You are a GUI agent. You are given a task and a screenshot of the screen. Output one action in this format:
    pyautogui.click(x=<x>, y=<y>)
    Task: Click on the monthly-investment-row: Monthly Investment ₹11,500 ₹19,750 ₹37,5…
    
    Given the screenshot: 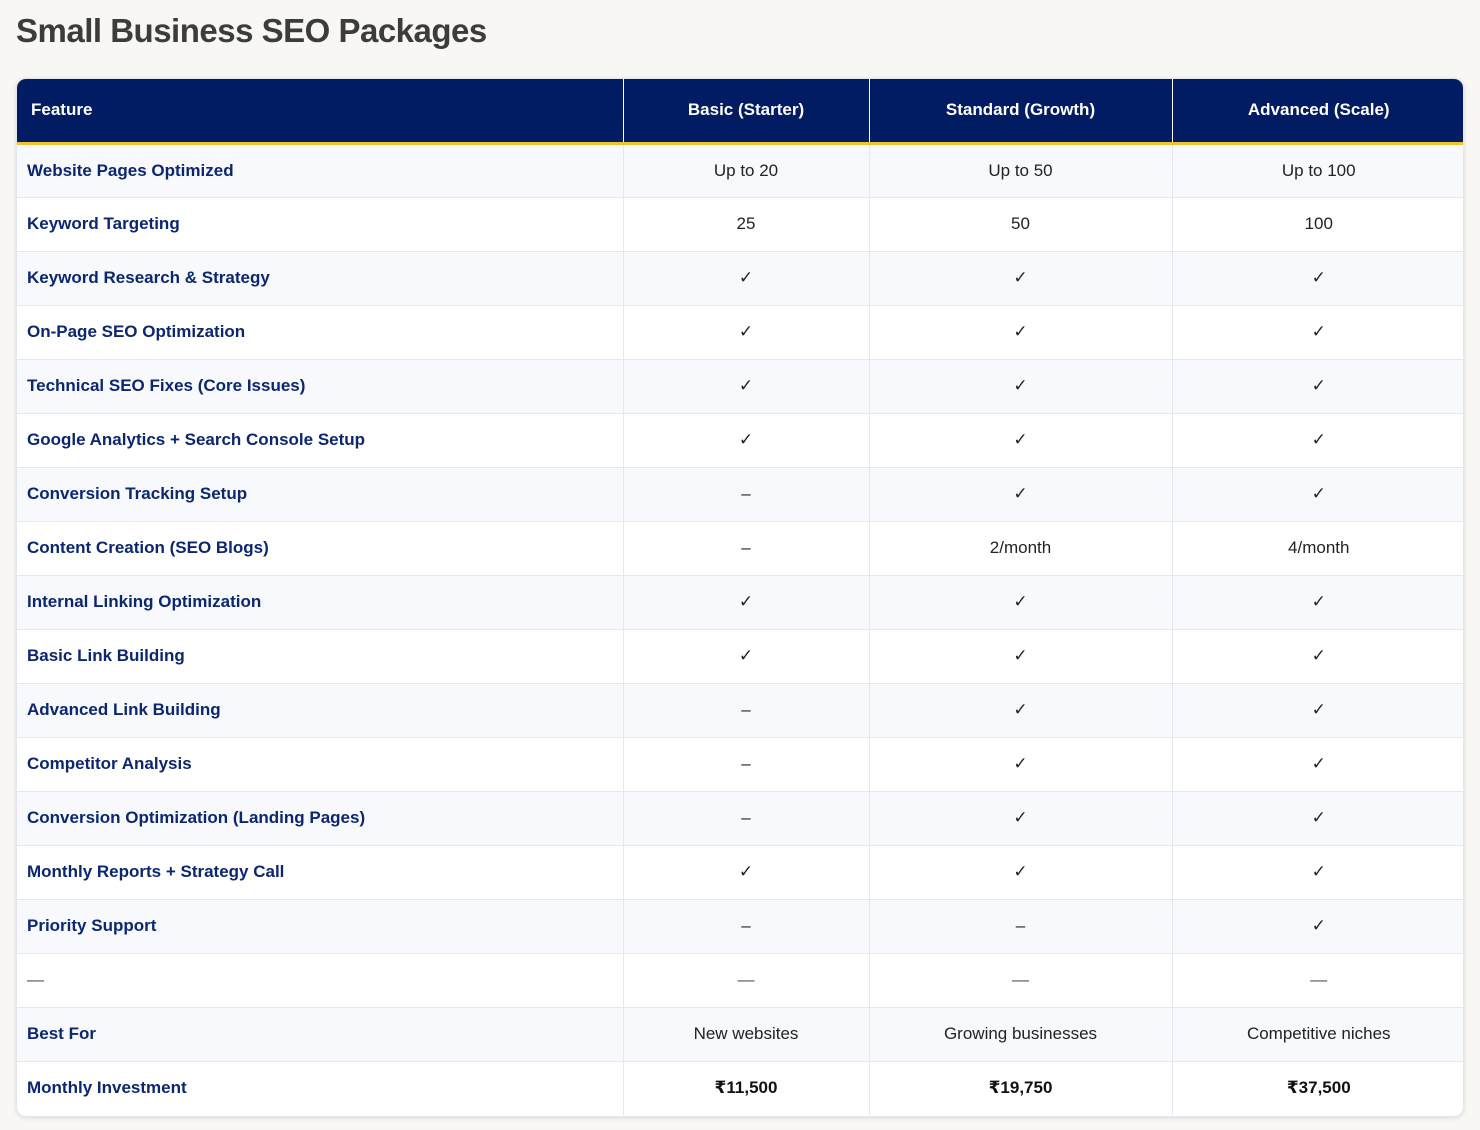 What is the action you would take?
    pyautogui.click(x=740, y=1088)
    